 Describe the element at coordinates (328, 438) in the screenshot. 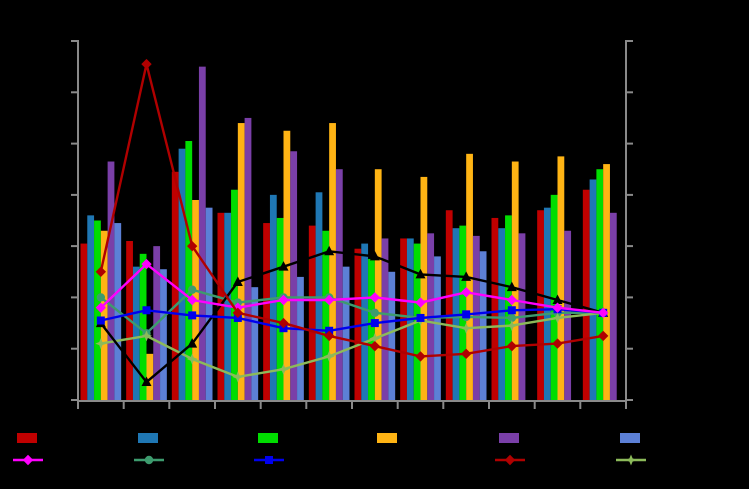

I see `legend` at that location.